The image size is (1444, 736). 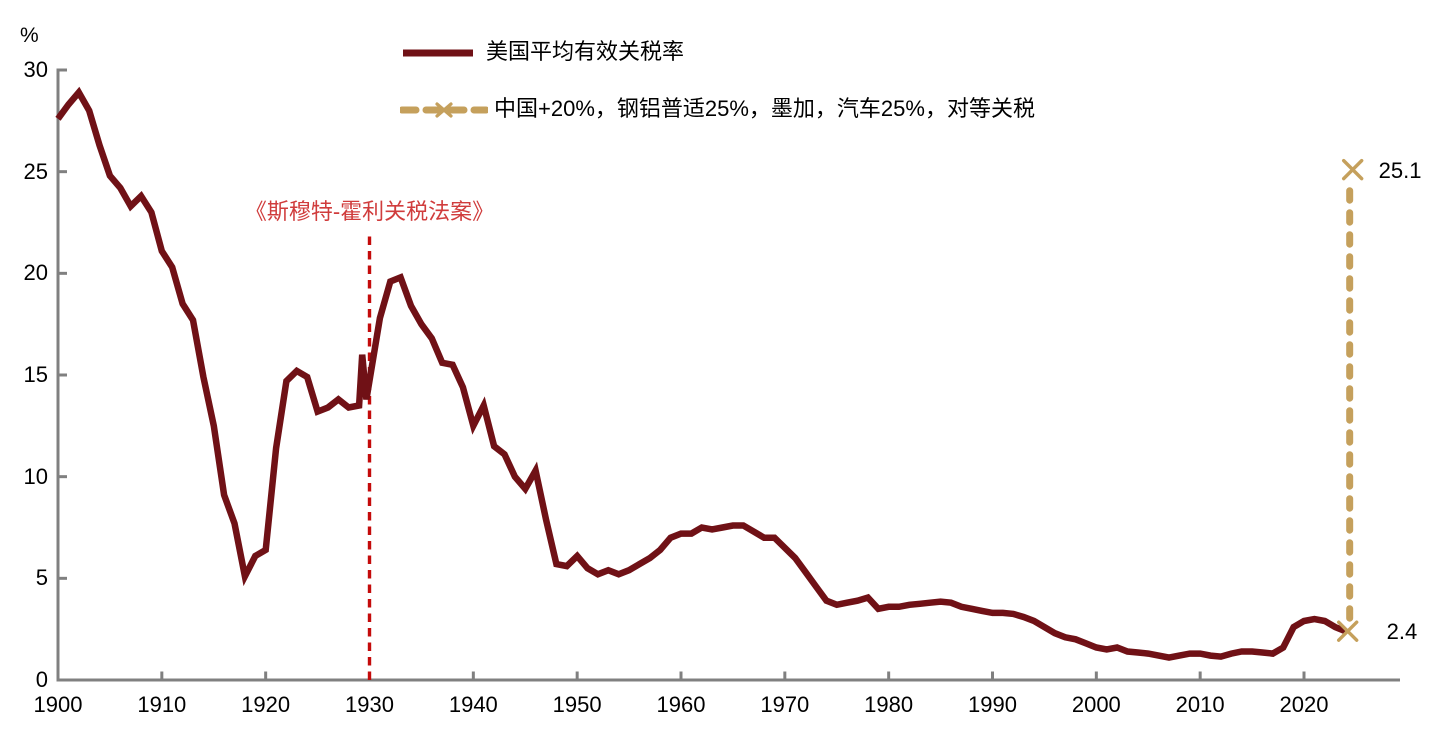 What do you see at coordinates (35, 273) in the screenshot?
I see `y-tick-label: 20` at bounding box center [35, 273].